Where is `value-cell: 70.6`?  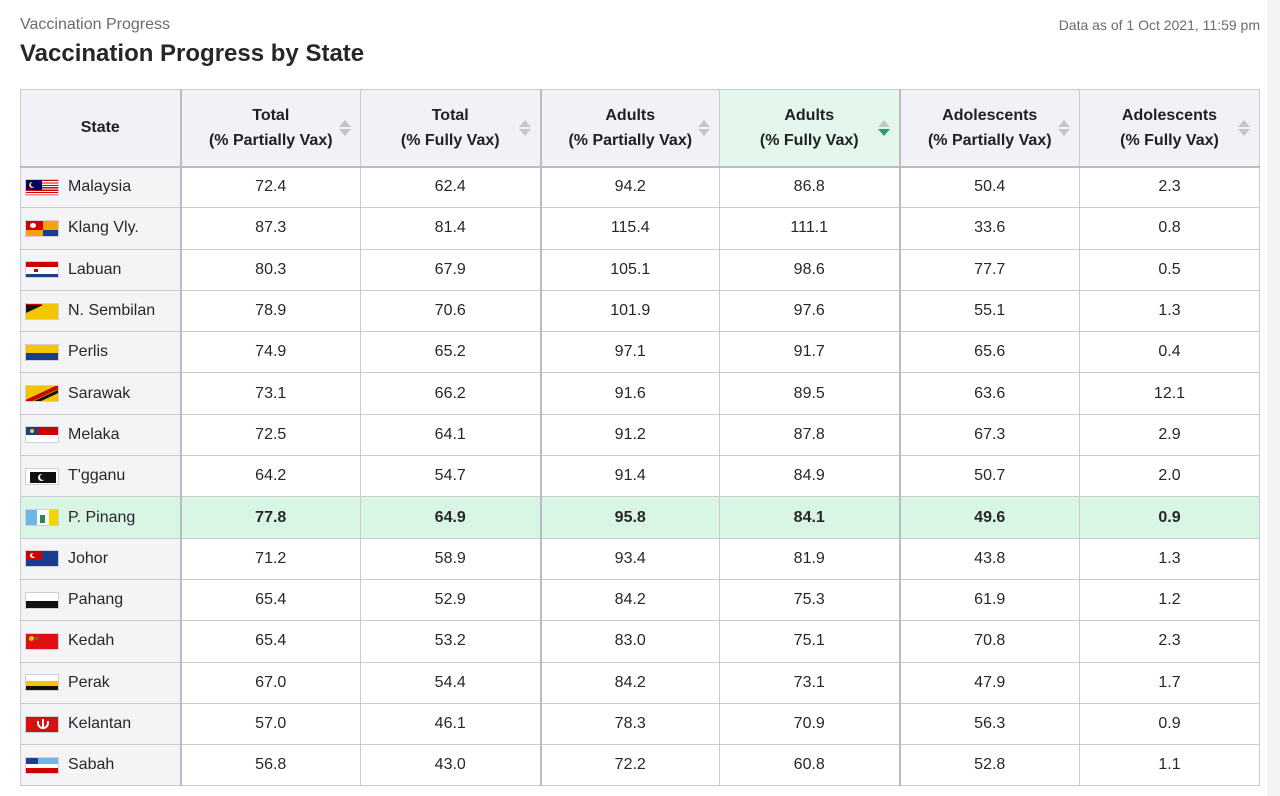 value-cell: 70.6 is located at coordinates (451, 311).